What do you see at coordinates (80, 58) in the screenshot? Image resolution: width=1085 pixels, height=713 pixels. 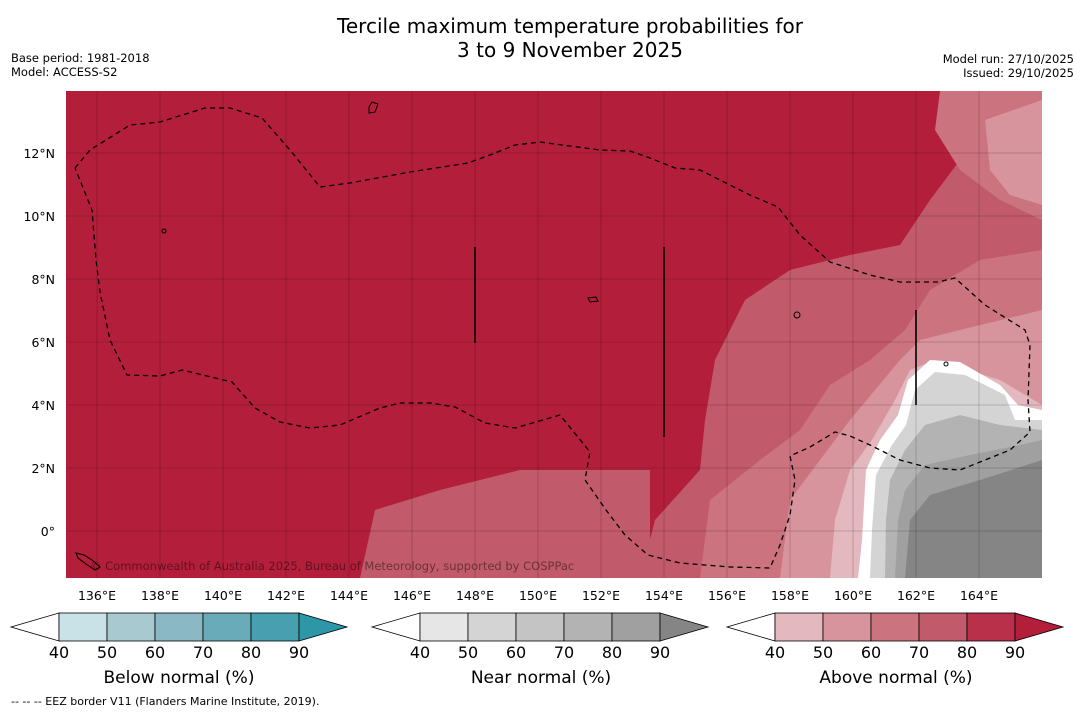 I see `base-period: Base period: 1981-2018` at bounding box center [80, 58].